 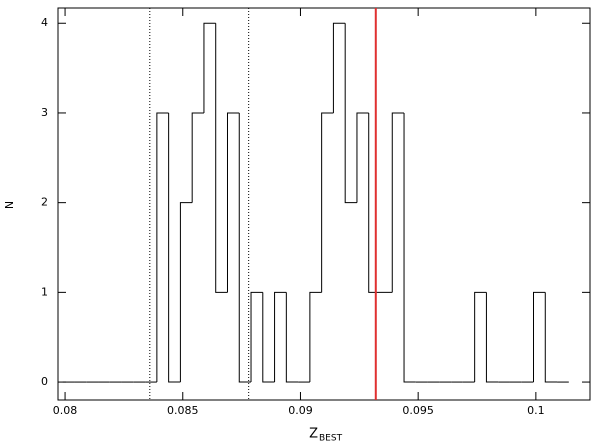 I want to click on x-tick-label: 0.1, so click(x=536, y=410).